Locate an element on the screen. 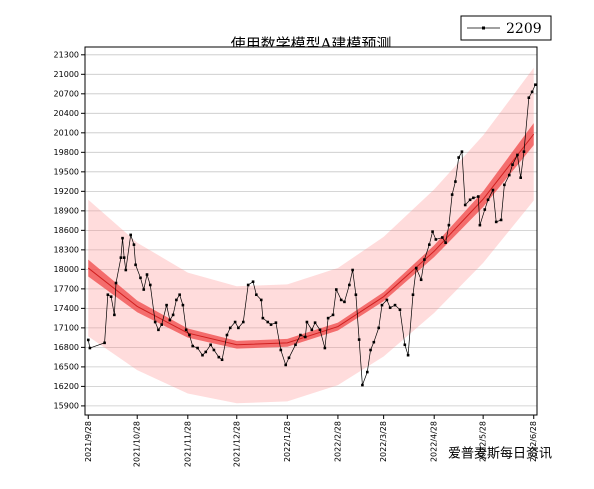 The image size is (594, 489). x-tick-label: 2022/5/28 is located at coordinates (483, 441).